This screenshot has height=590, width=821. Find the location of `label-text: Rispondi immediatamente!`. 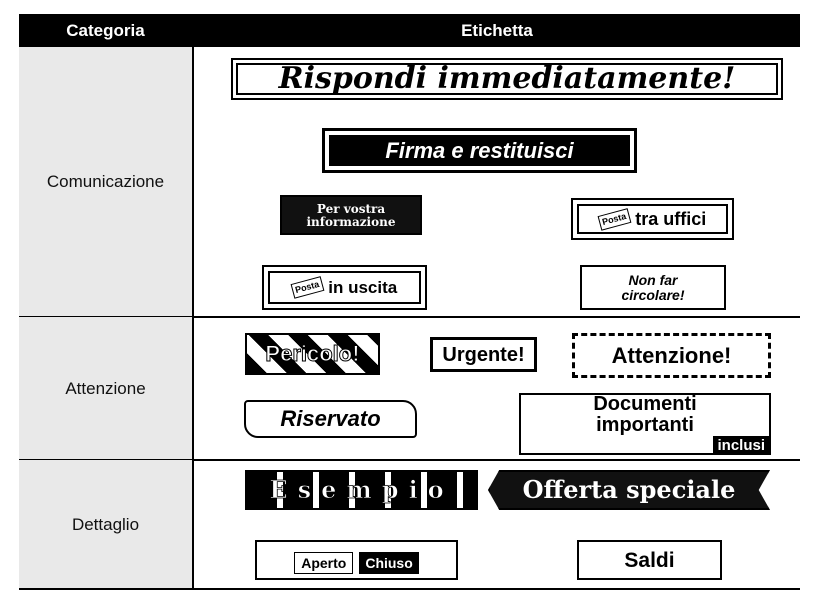

label-text: Rispondi immediatamente! is located at coordinates (507, 78).